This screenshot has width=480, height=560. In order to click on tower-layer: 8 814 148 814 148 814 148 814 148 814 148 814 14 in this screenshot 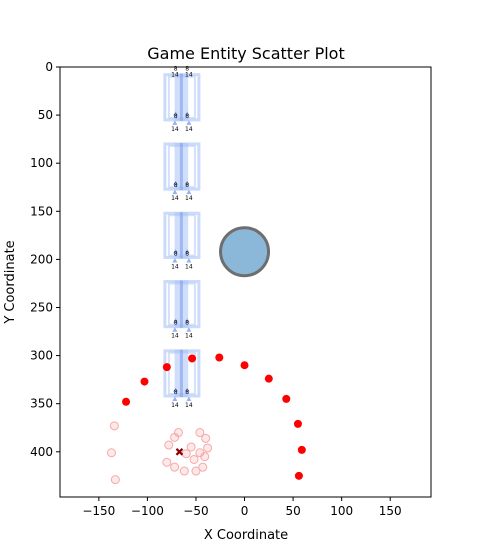, I will do `click(182, 237)`.